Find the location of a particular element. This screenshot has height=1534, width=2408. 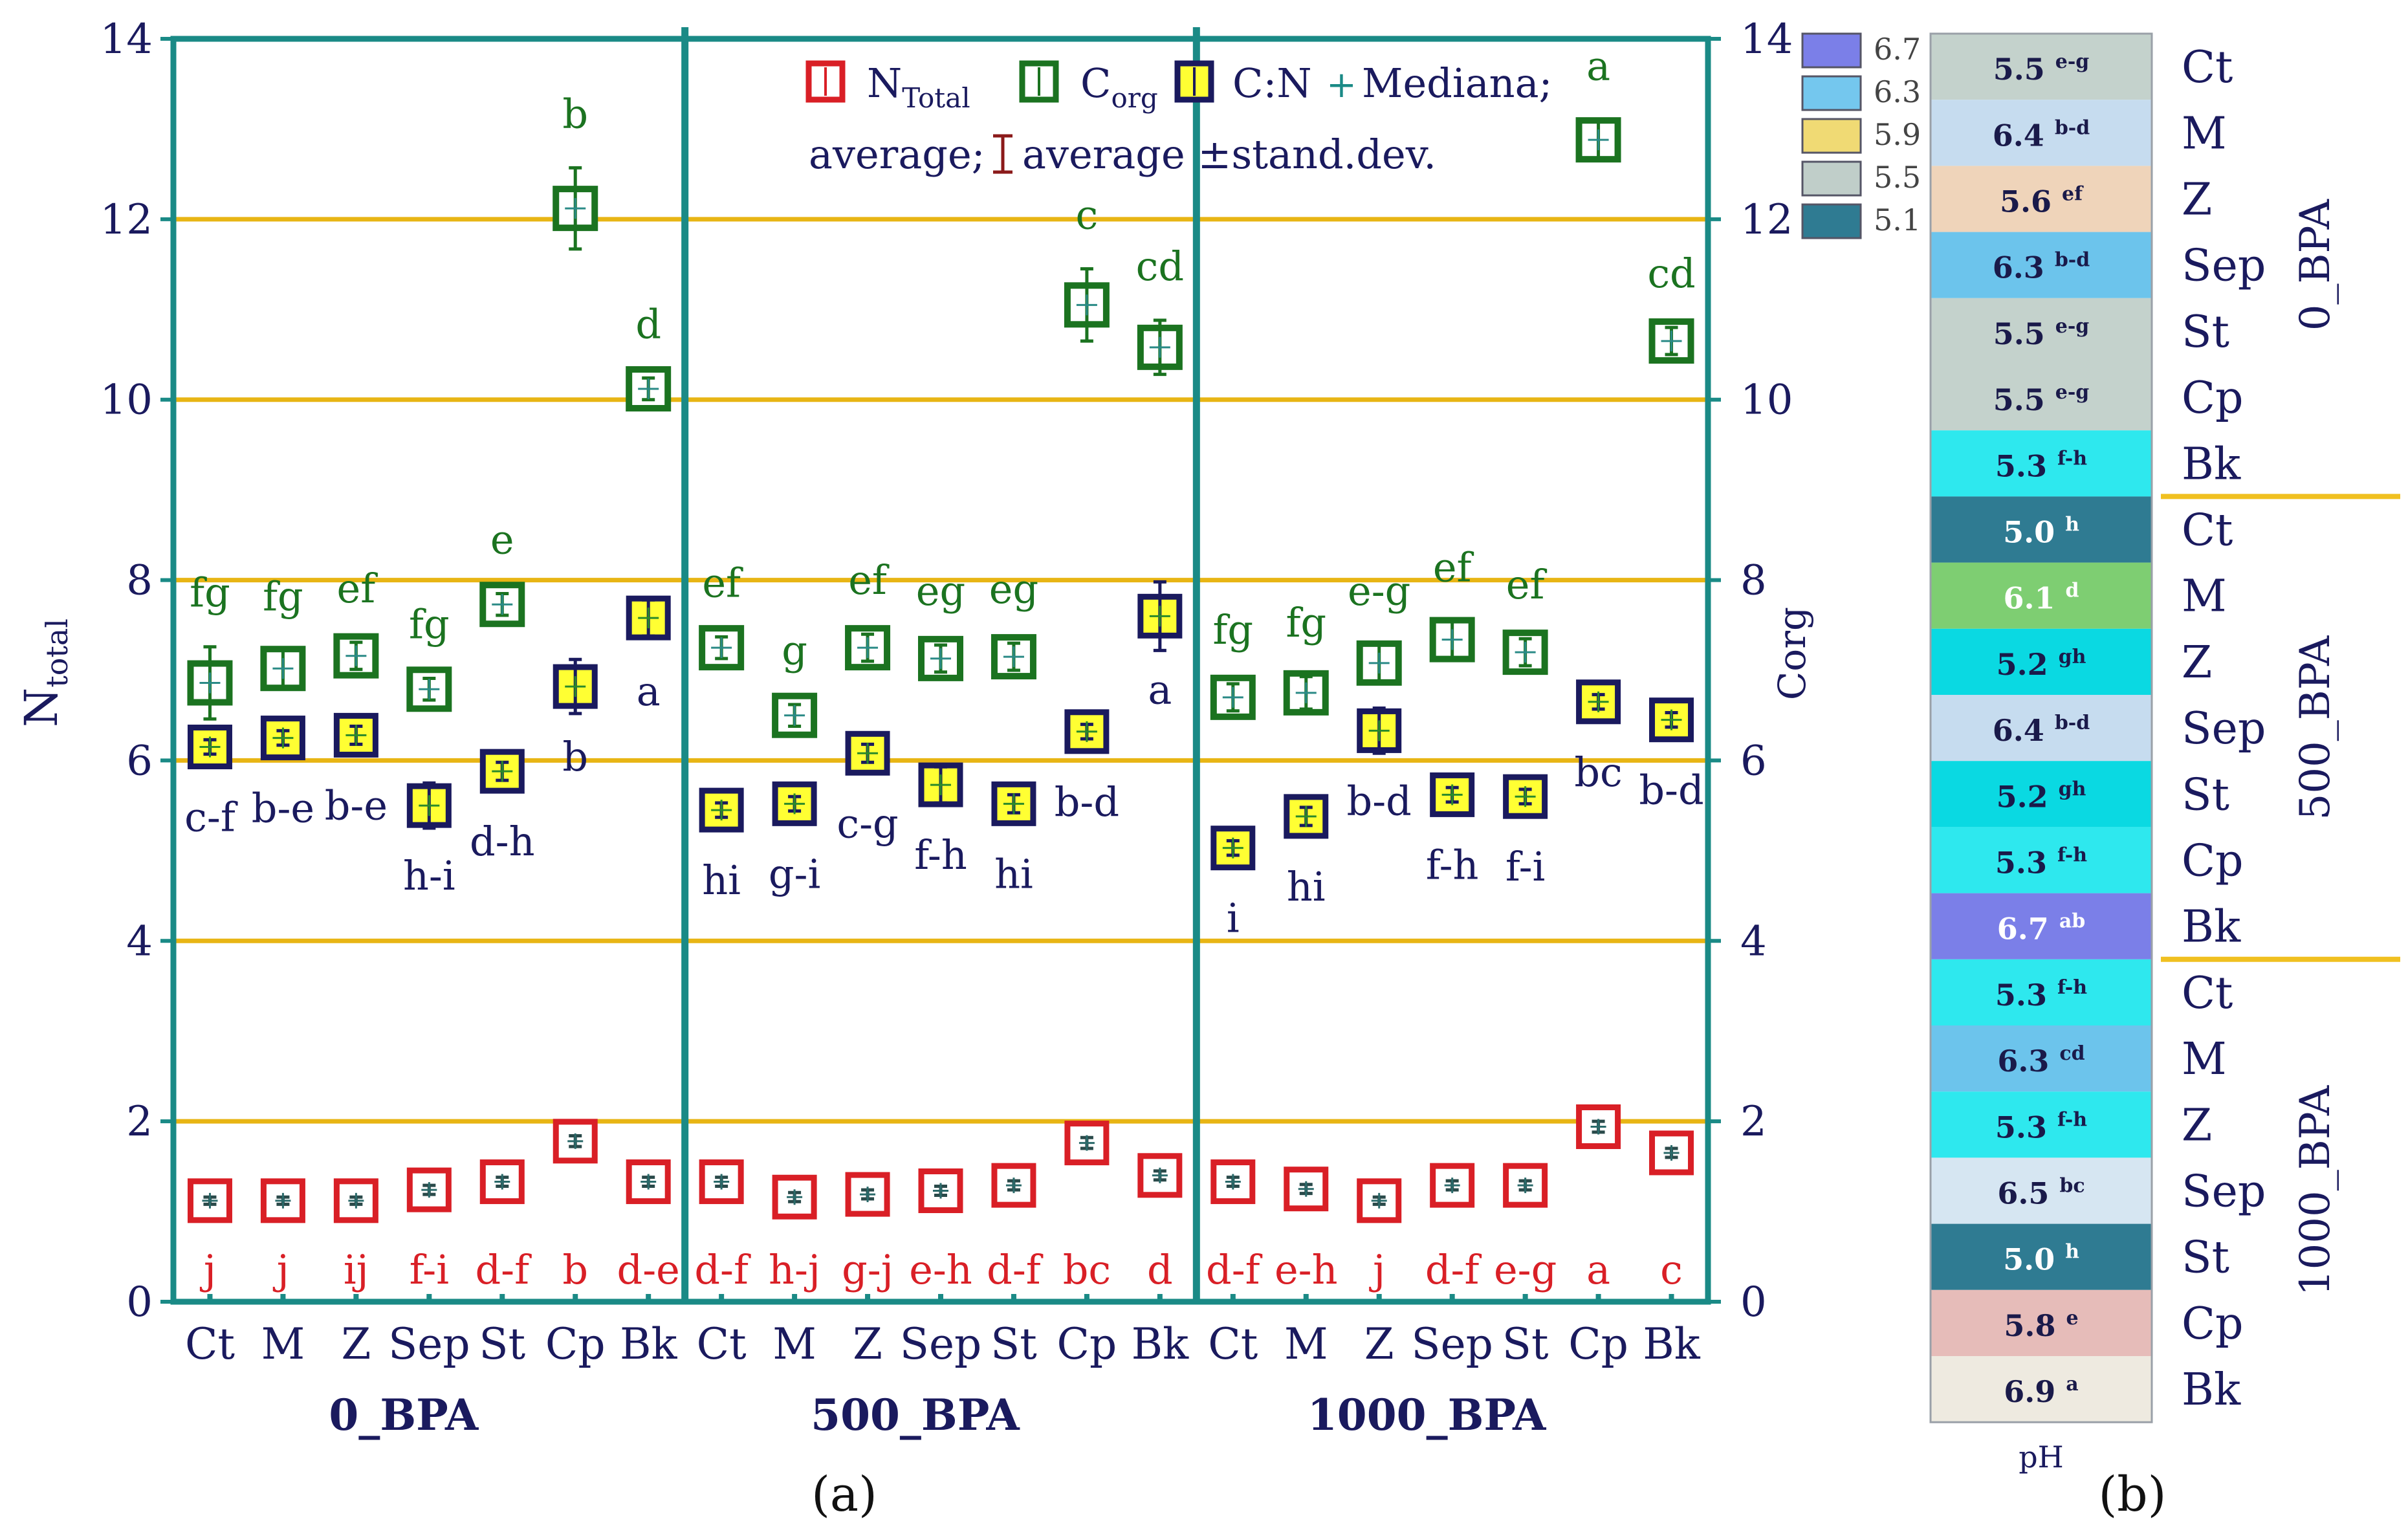

corg-letter: ef is located at coordinates (722, 582).